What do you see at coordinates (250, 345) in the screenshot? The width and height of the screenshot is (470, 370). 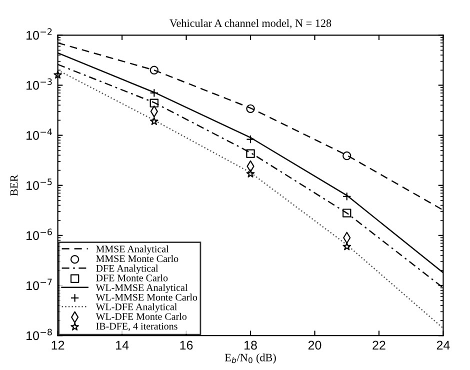 I see `x-tick-label: 18` at bounding box center [250, 345].